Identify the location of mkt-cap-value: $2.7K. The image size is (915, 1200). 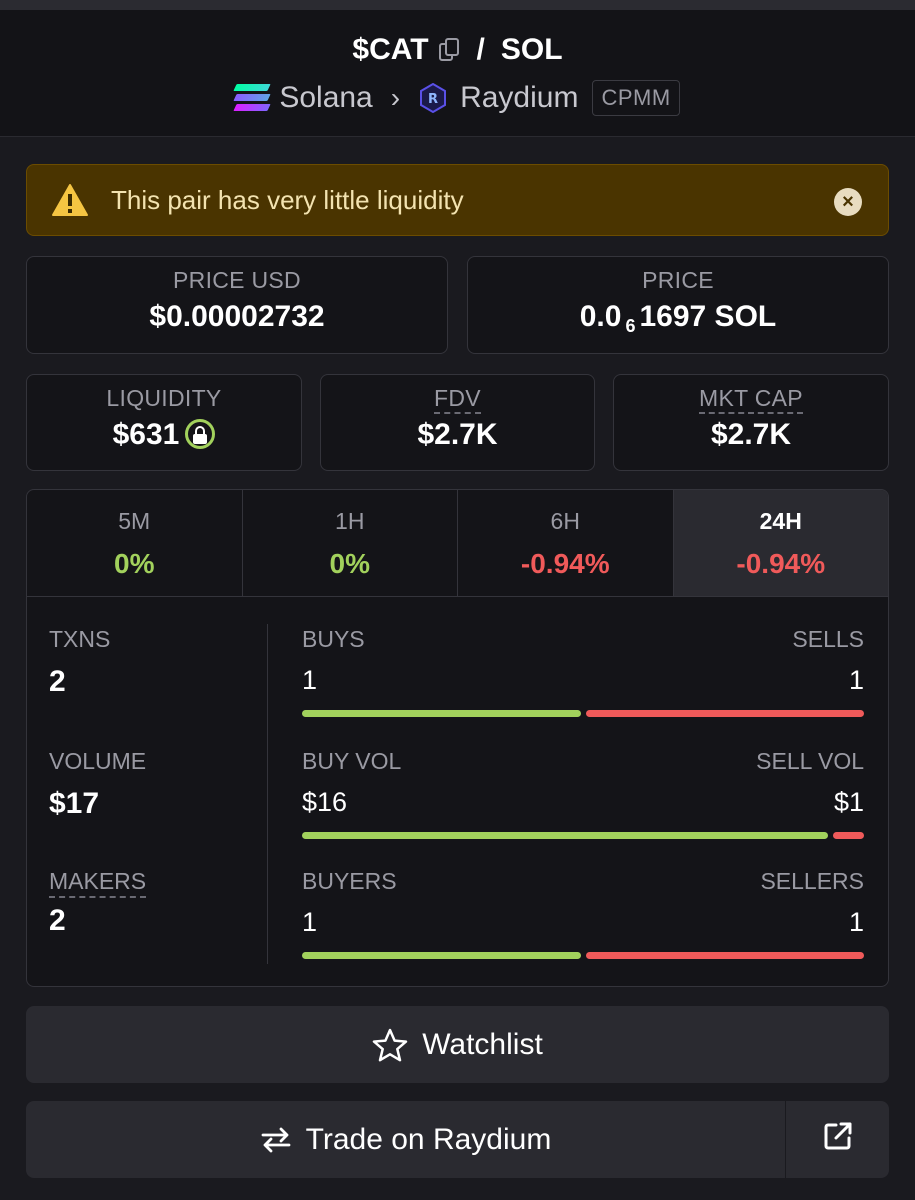
(751, 434).